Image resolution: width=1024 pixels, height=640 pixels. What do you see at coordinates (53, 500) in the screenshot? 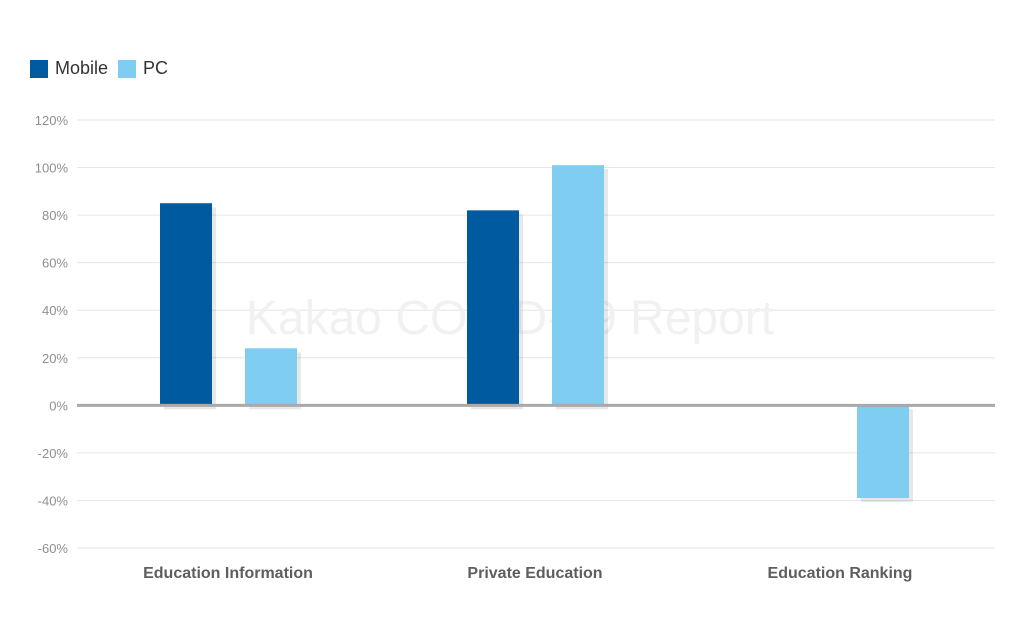
I see `y-tick-label: -40%` at bounding box center [53, 500].